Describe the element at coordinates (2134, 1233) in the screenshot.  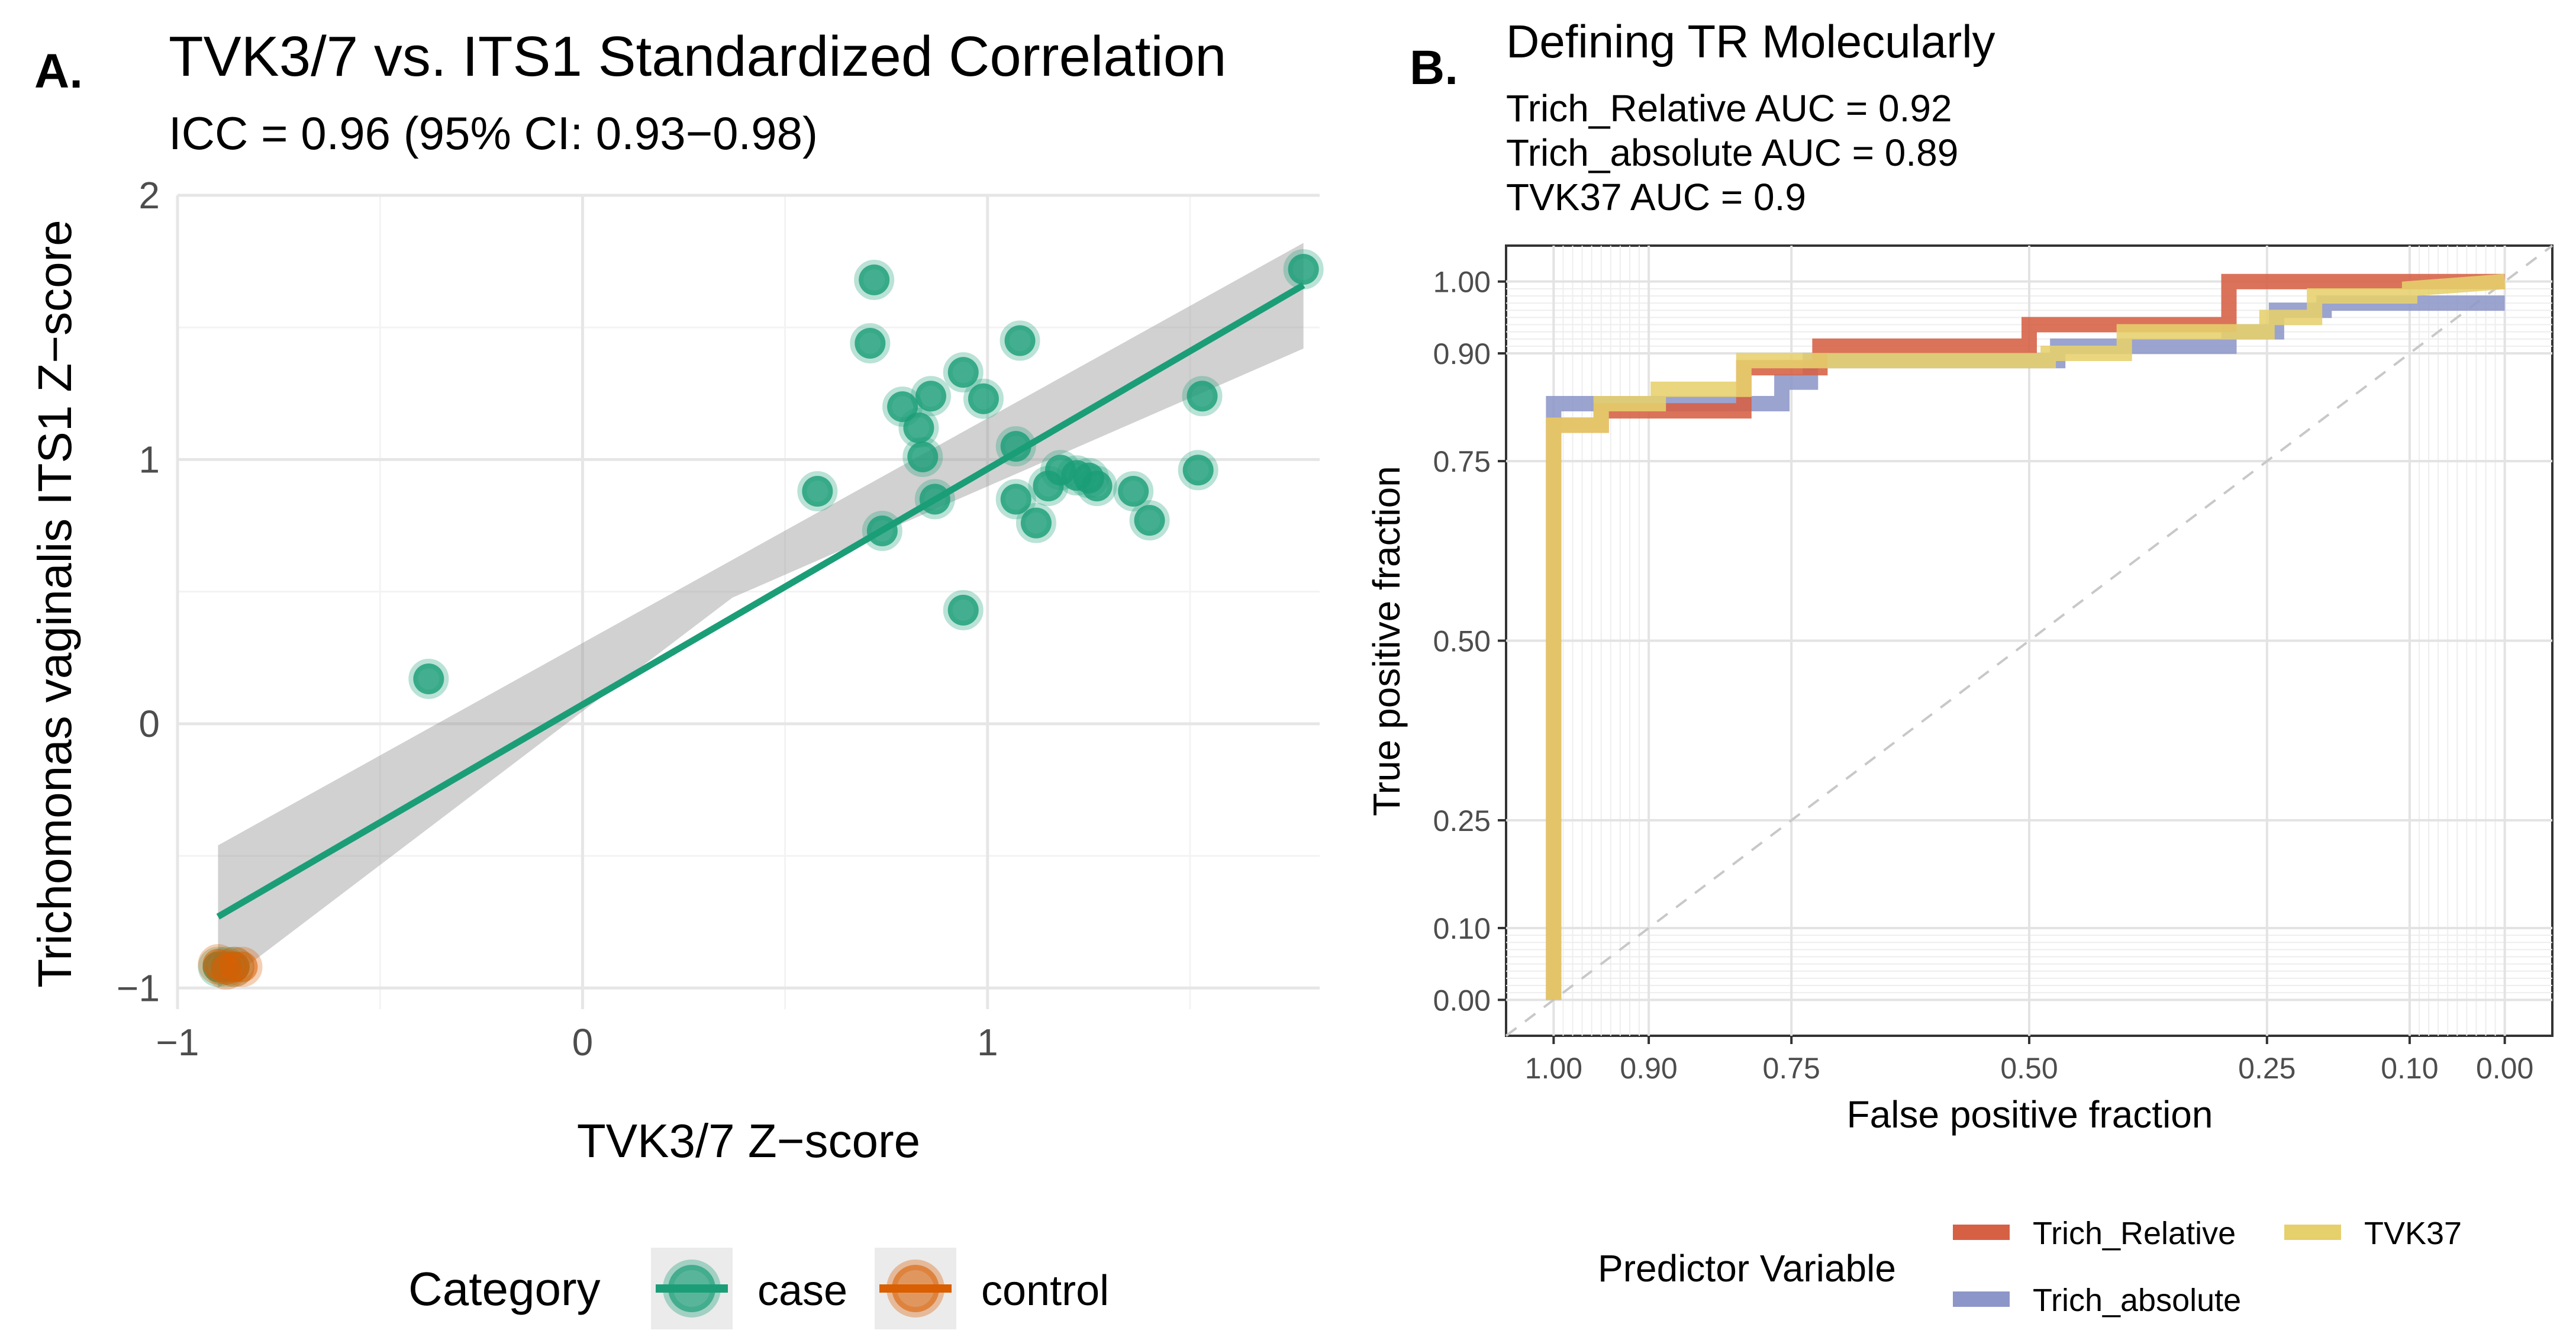
I see `legend-label-trich-relative: Trich_Relative` at that location.